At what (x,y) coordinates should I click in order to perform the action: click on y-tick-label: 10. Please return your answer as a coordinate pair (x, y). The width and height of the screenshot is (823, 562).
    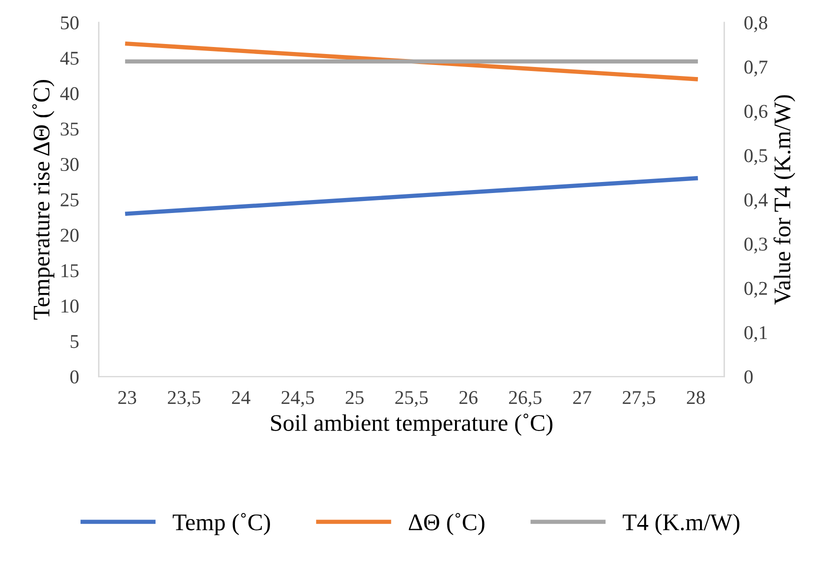
    Looking at the image, I should click on (70, 306).